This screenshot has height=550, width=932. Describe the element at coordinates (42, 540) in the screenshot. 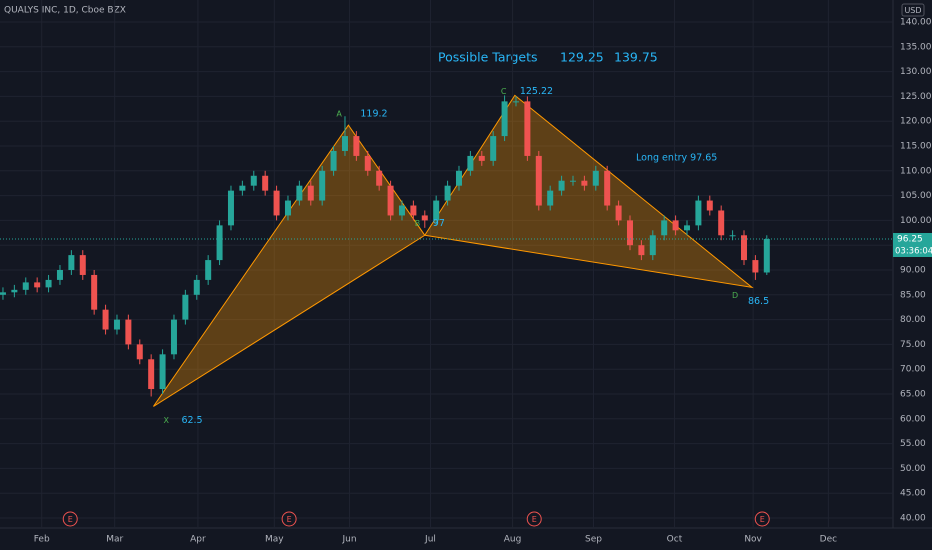

I see `x-tick-label: Feb` at that location.